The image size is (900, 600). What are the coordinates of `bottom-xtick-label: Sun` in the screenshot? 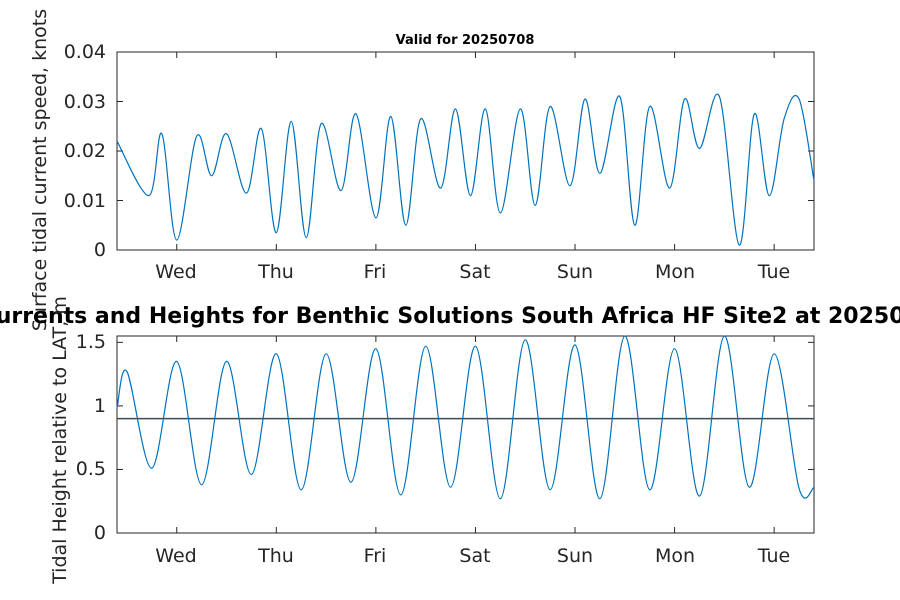 It's located at (575, 556).